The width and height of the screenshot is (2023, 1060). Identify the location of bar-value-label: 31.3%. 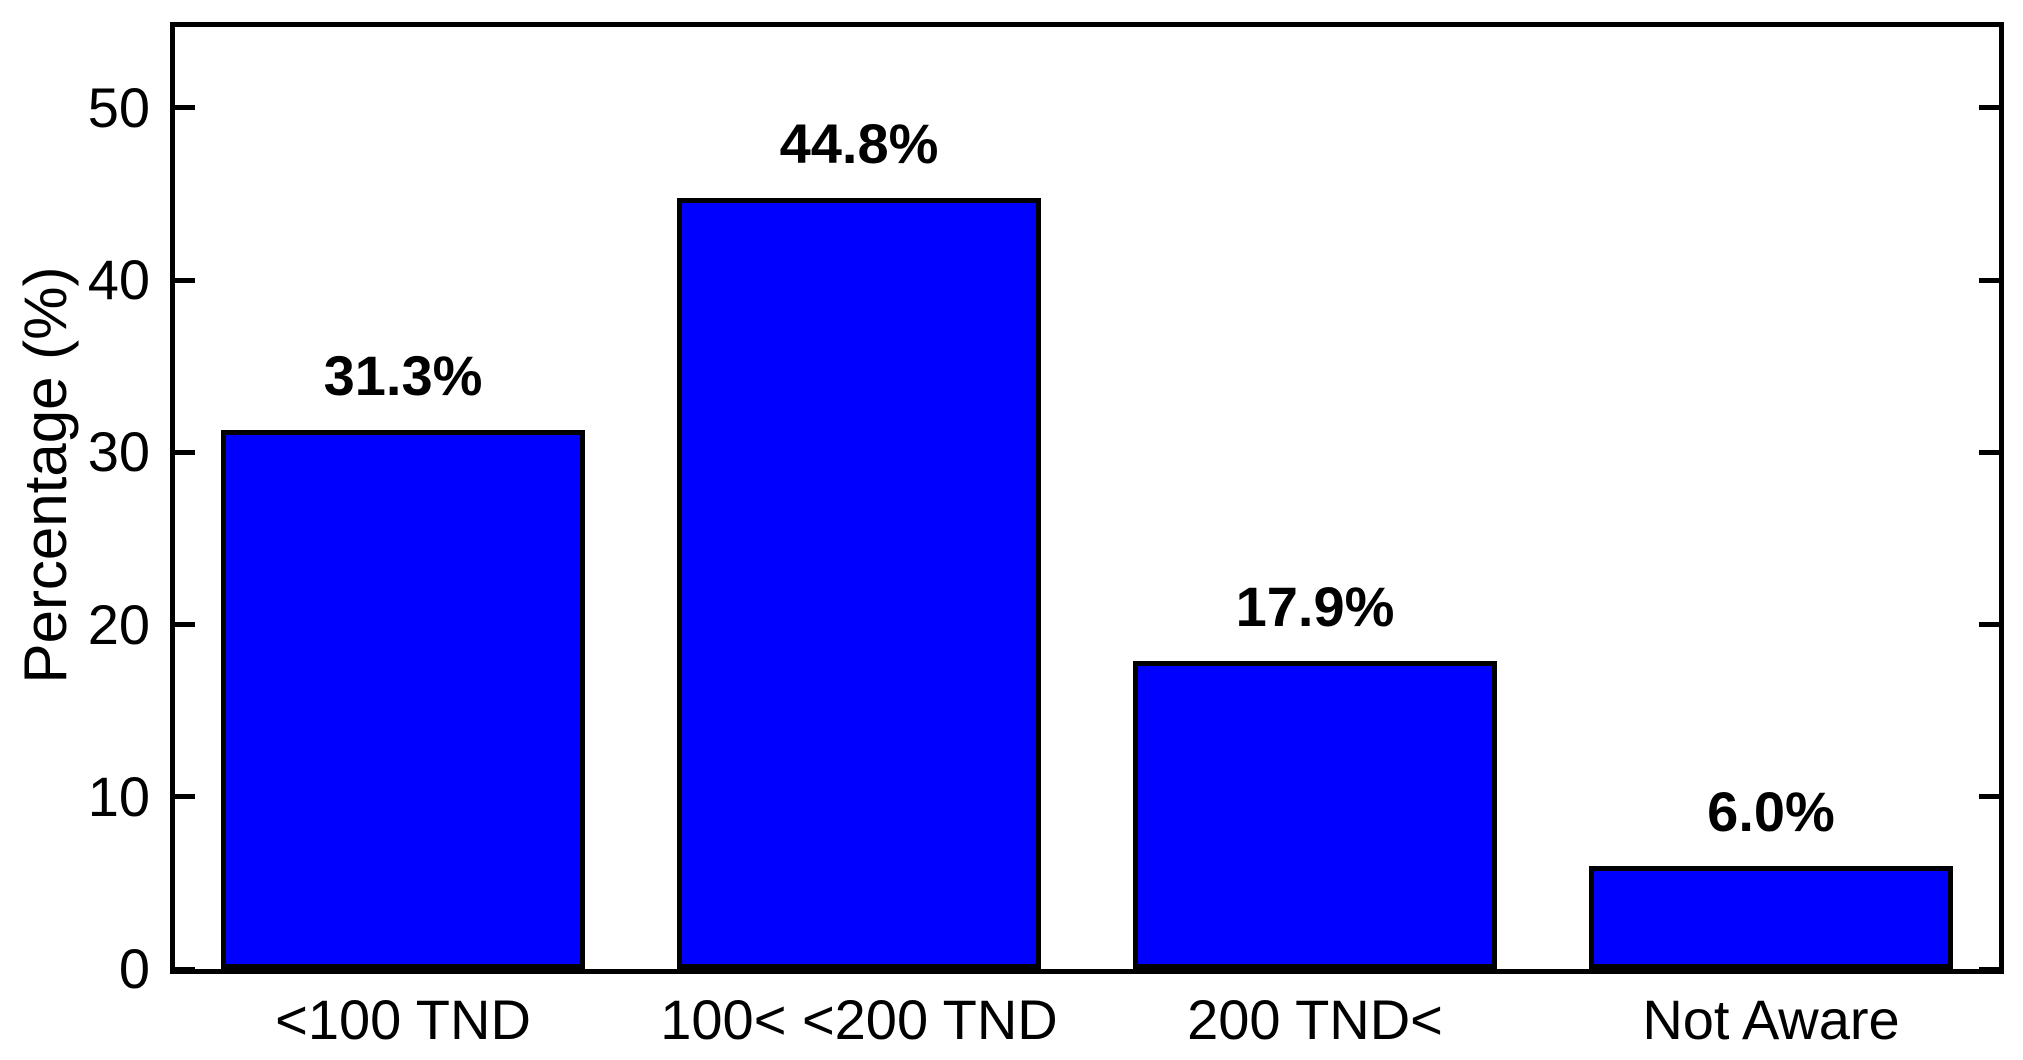
(403, 376).